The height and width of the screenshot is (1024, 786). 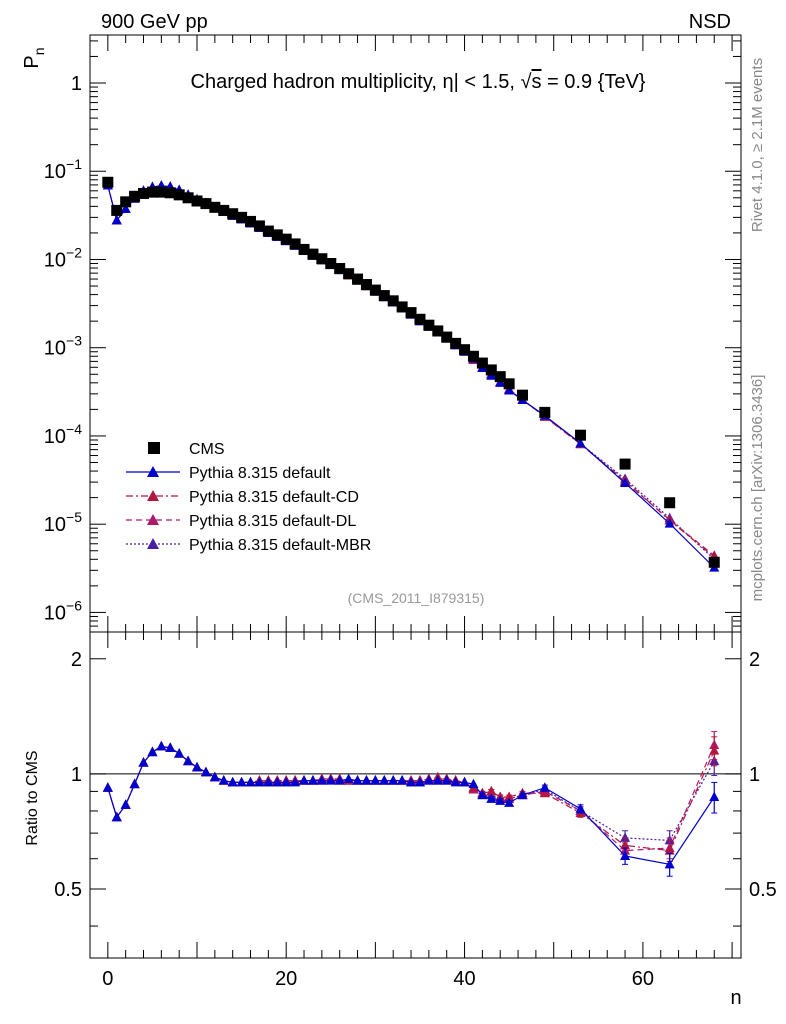 I want to click on analysis-tag: (CMS_2011_I879315), so click(x=416, y=598).